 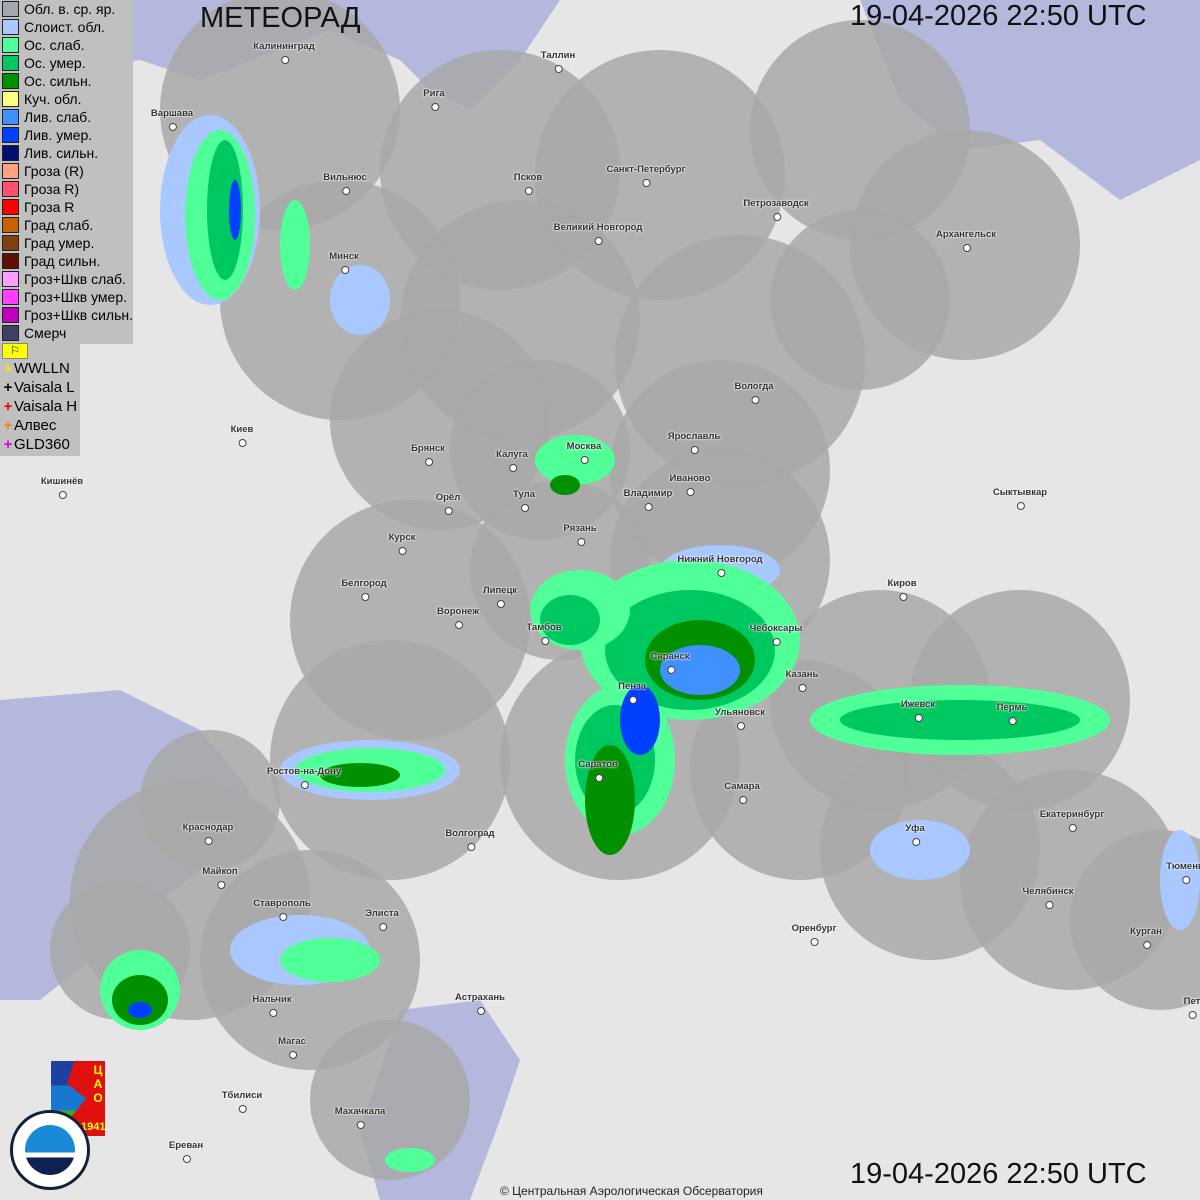 I want to click on timestamp-bottom: 19-04-2026 22:50 UTC, so click(x=998, y=1174).